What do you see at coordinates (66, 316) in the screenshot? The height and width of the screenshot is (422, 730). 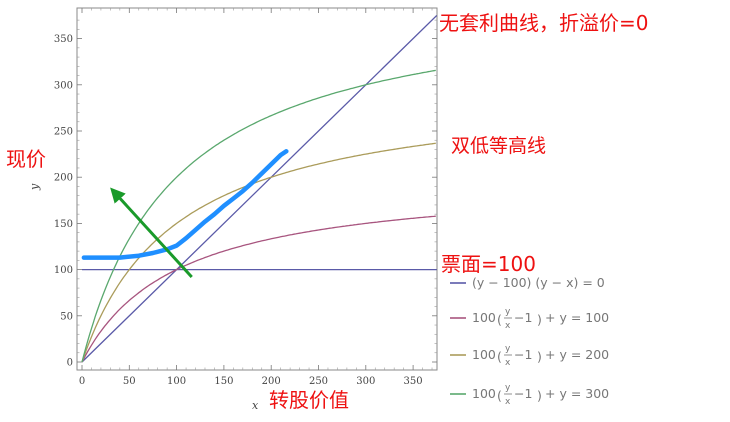 I see `y-tick-label: 50` at bounding box center [66, 316].